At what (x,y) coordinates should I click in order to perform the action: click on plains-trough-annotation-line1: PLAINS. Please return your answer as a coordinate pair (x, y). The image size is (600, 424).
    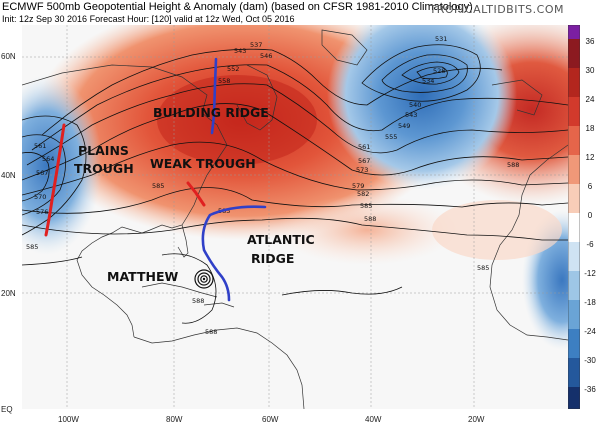
    Looking at the image, I should click on (103, 150).